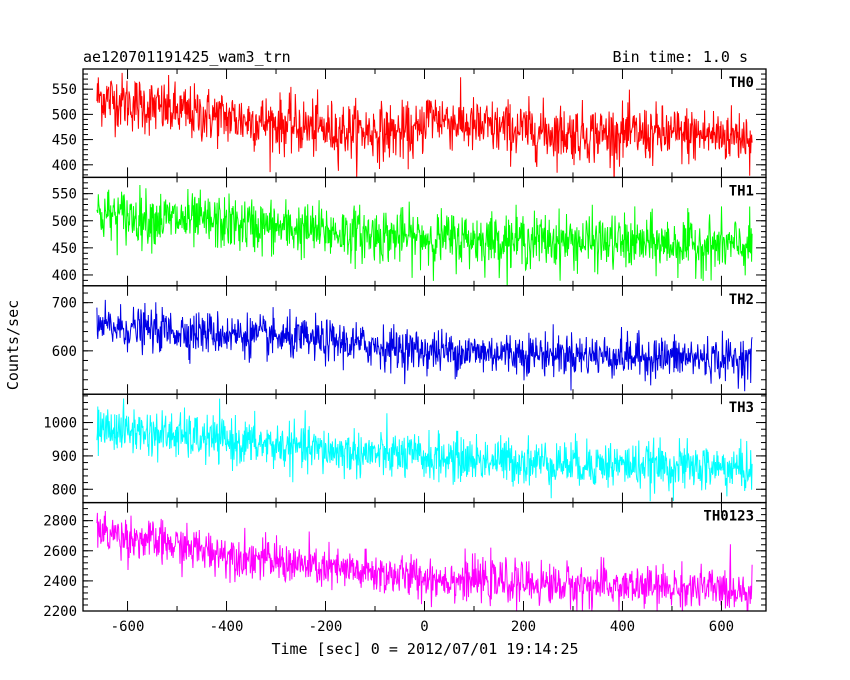 This screenshot has width=850, height=680. What do you see at coordinates (60, 612) in the screenshot?
I see `y-tick-label: 2200` at bounding box center [60, 612].